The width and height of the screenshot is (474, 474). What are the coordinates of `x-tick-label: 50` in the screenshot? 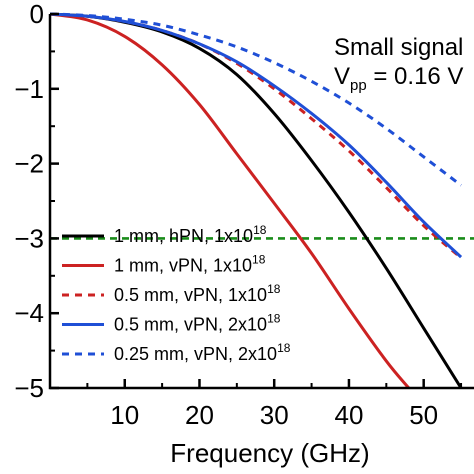 It's located at (423, 415).